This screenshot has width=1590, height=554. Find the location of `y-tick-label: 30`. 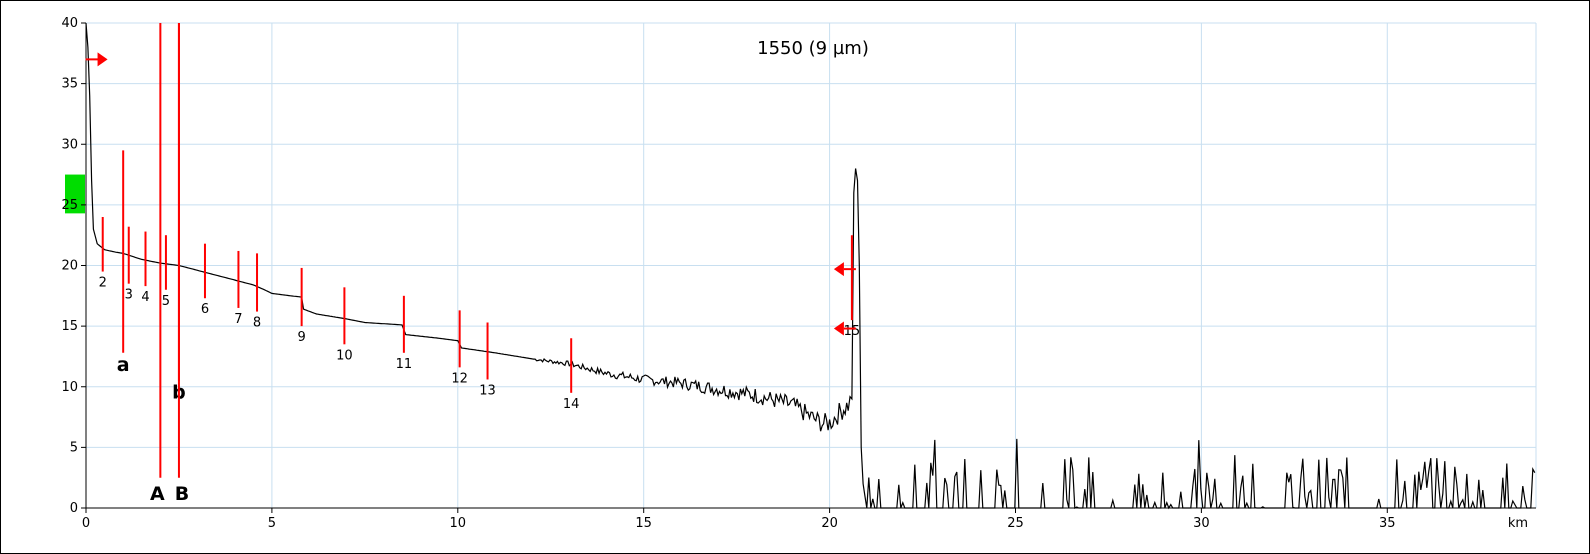

y-tick-label: 30 is located at coordinates (69, 144).